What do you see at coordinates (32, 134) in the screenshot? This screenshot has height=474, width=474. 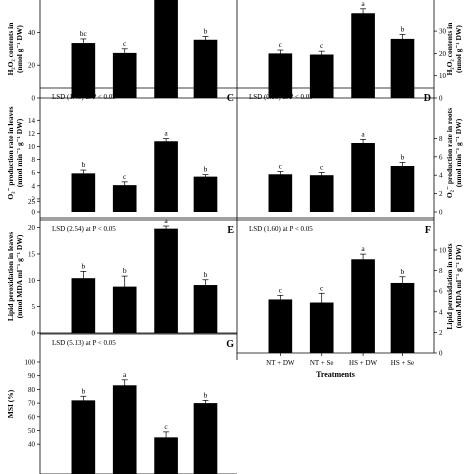 I see `y-tick-label: 12` at bounding box center [32, 134].